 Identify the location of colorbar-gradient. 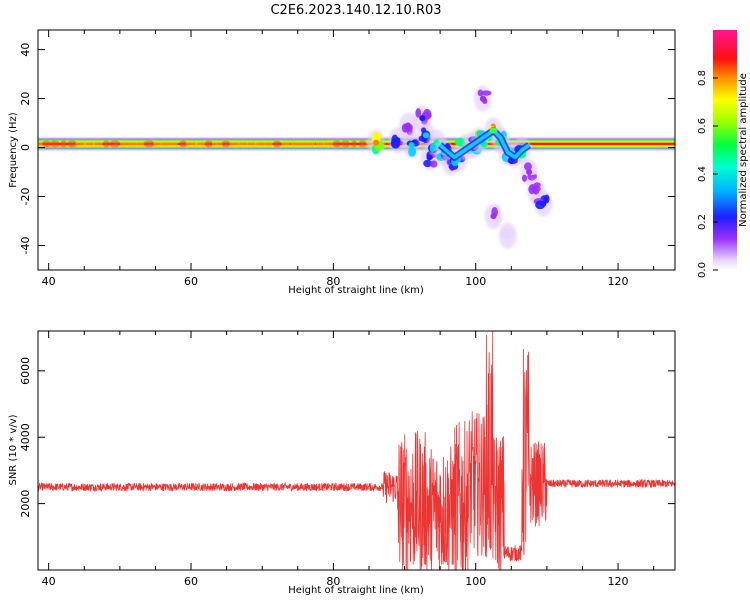
(725, 150).